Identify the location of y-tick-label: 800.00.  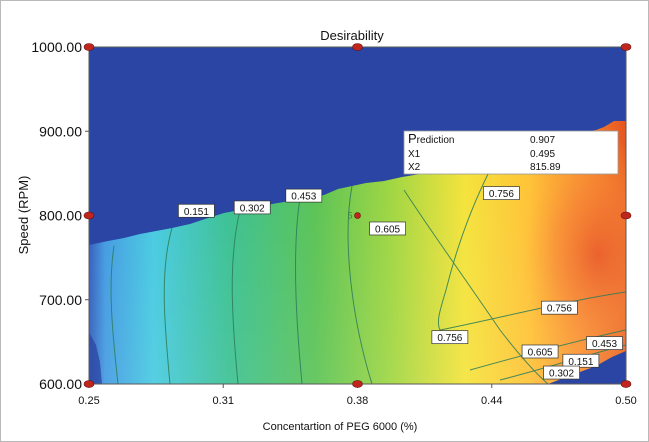
(60, 216).